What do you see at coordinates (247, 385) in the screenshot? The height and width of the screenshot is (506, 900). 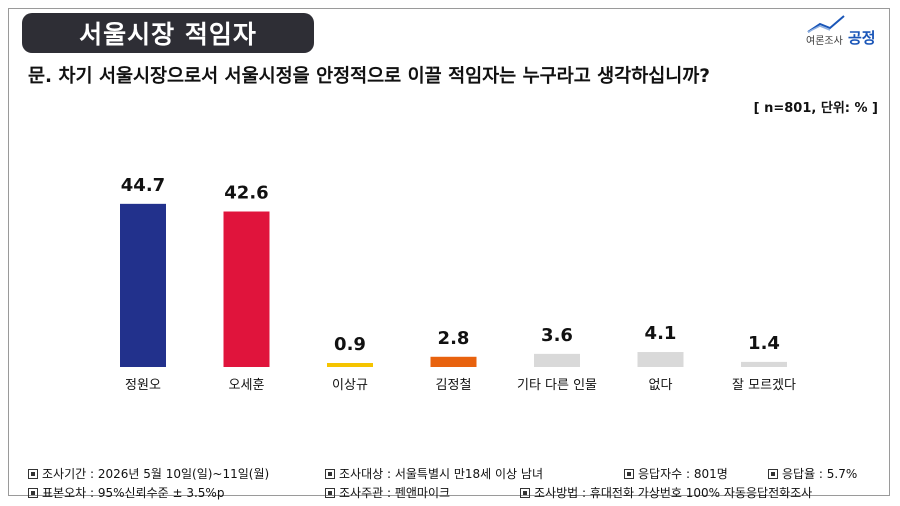 I see `category-label: 오세훈` at bounding box center [247, 385].